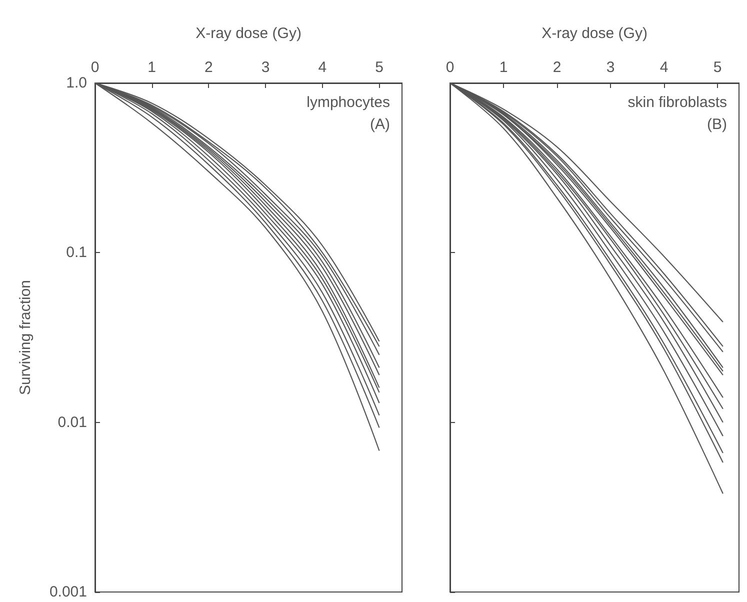 This screenshot has height=602, width=747. What do you see at coordinates (76, 253) in the screenshot?
I see `y-tick-label: 0.1` at bounding box center [76, 253].